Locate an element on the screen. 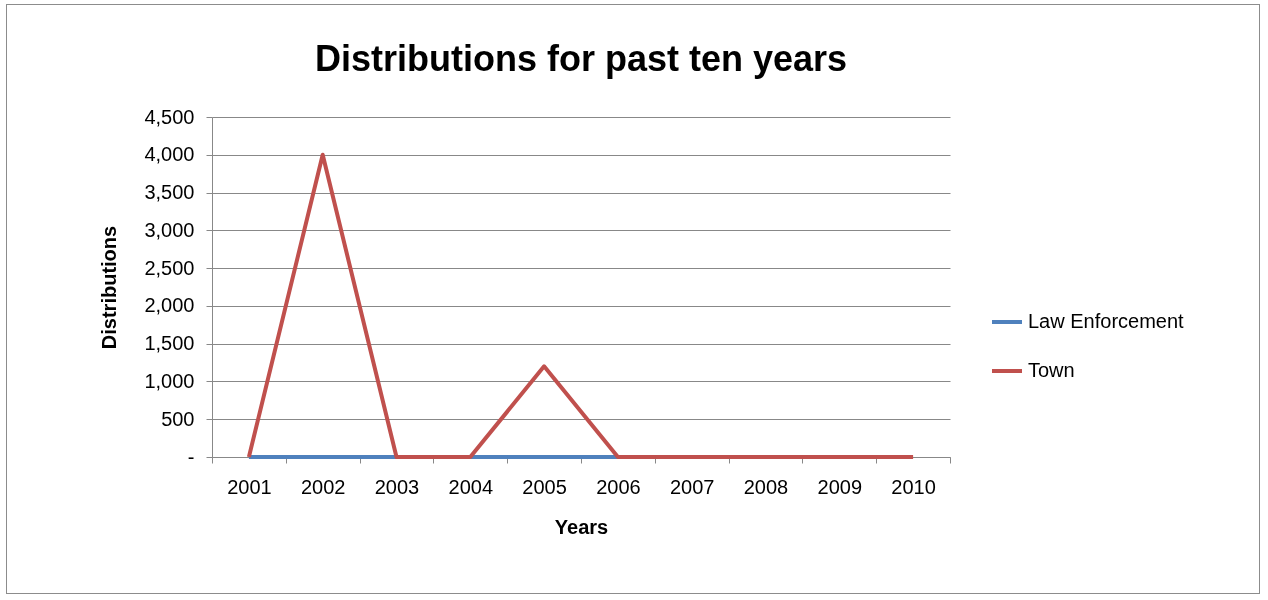  y-tick-label: - is located at coordinates (191, 456).